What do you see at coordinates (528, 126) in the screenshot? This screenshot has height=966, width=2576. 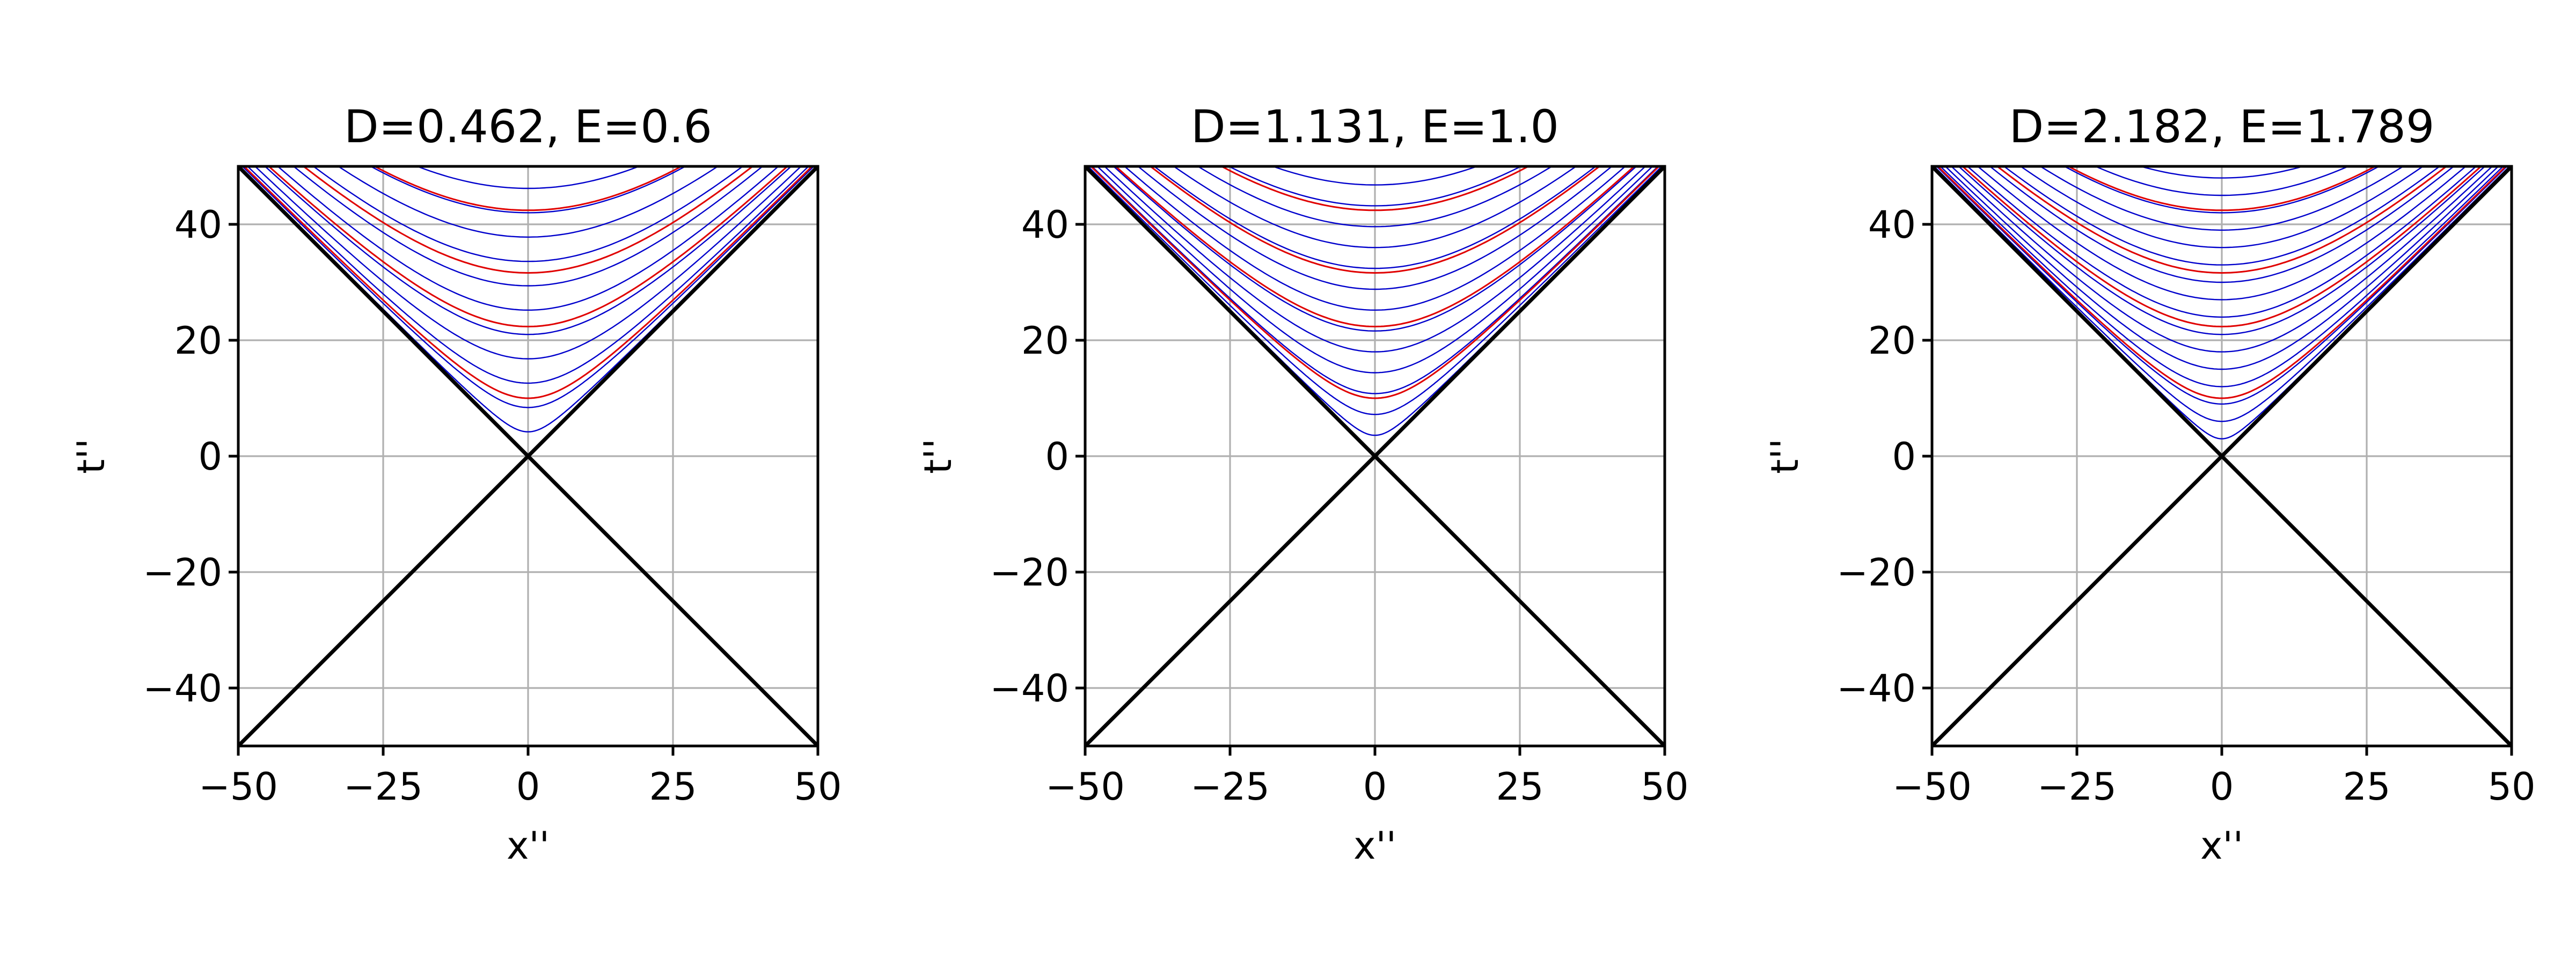 I see `panel-title: D=0.462, E=0.6` at bounding box center [528, 126].